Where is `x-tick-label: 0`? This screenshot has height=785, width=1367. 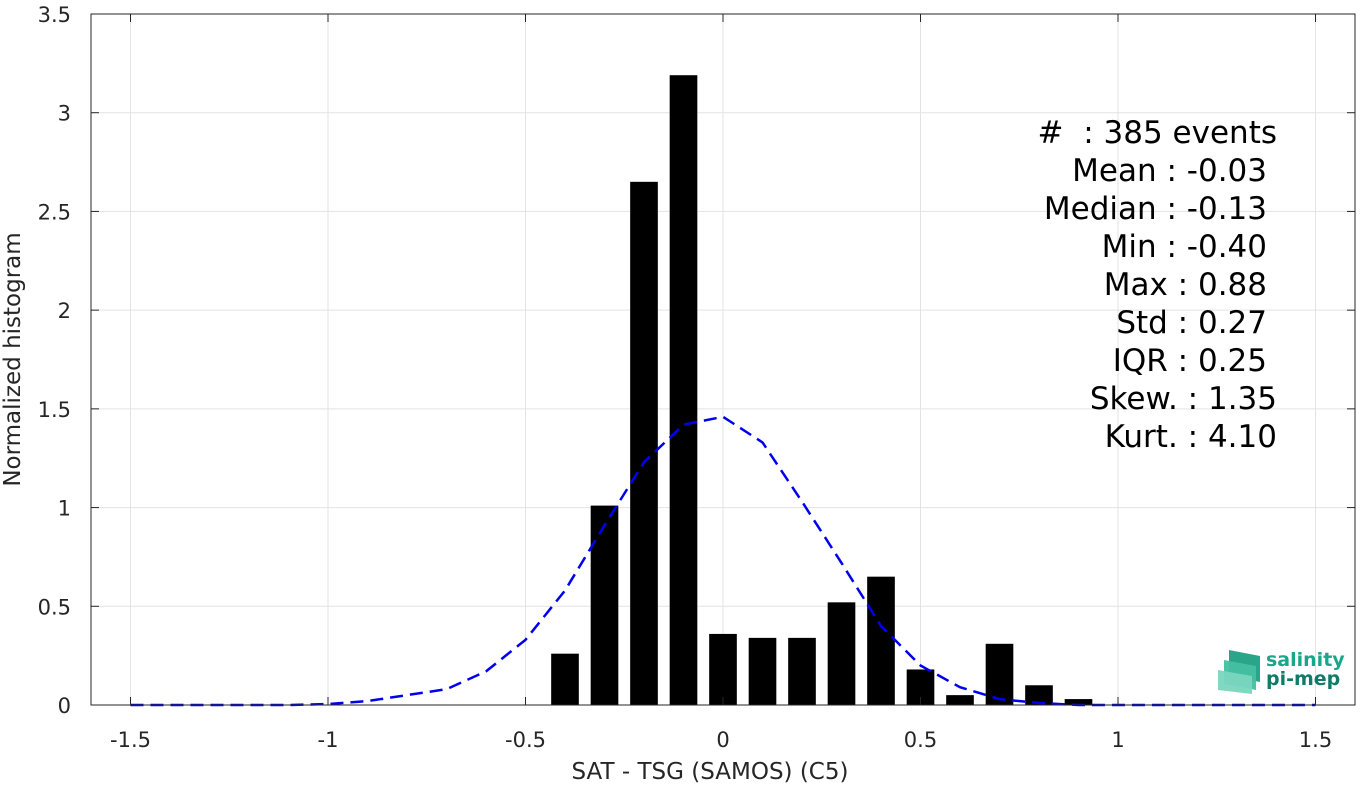 x-tick-label: 0 is located at coordinates (722, 740).